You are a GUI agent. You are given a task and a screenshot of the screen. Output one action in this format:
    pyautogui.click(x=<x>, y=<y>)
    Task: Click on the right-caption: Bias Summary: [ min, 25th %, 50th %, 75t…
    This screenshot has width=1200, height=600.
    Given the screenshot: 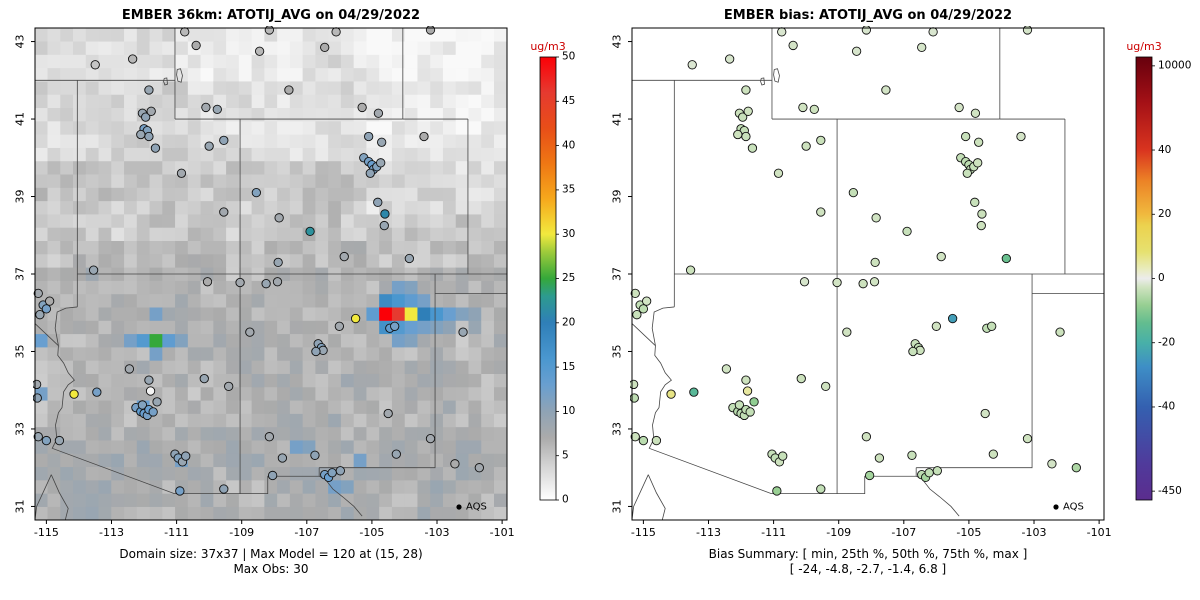 What is the action you would take?
    pyautogui.click(x=868, y=562)
    